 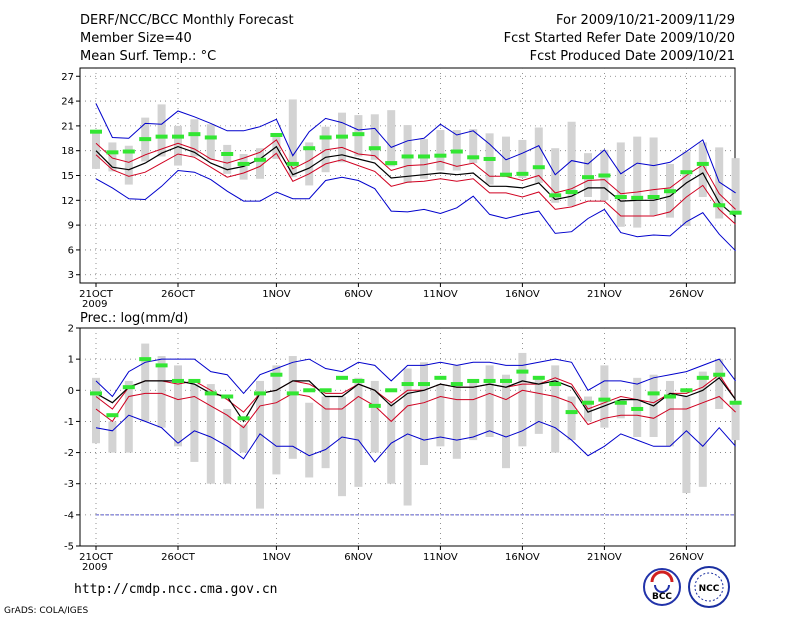 I want to click on member-size: Member Size=40, so click(x=136, y=38).